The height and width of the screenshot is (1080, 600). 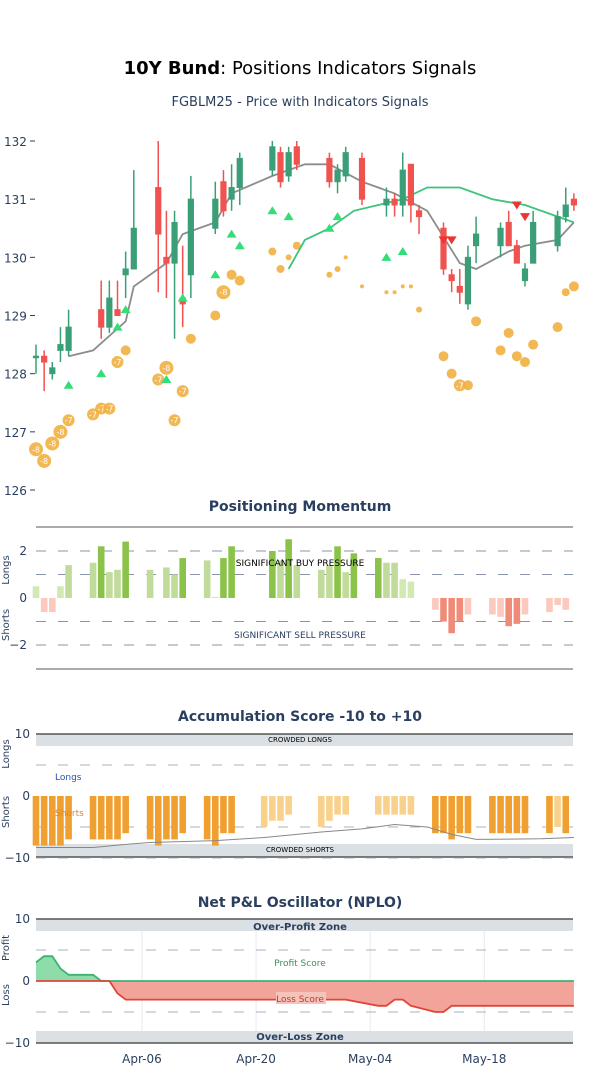 I want to click on y-axis-label-loss: Loss, so click(x=6, y=995).